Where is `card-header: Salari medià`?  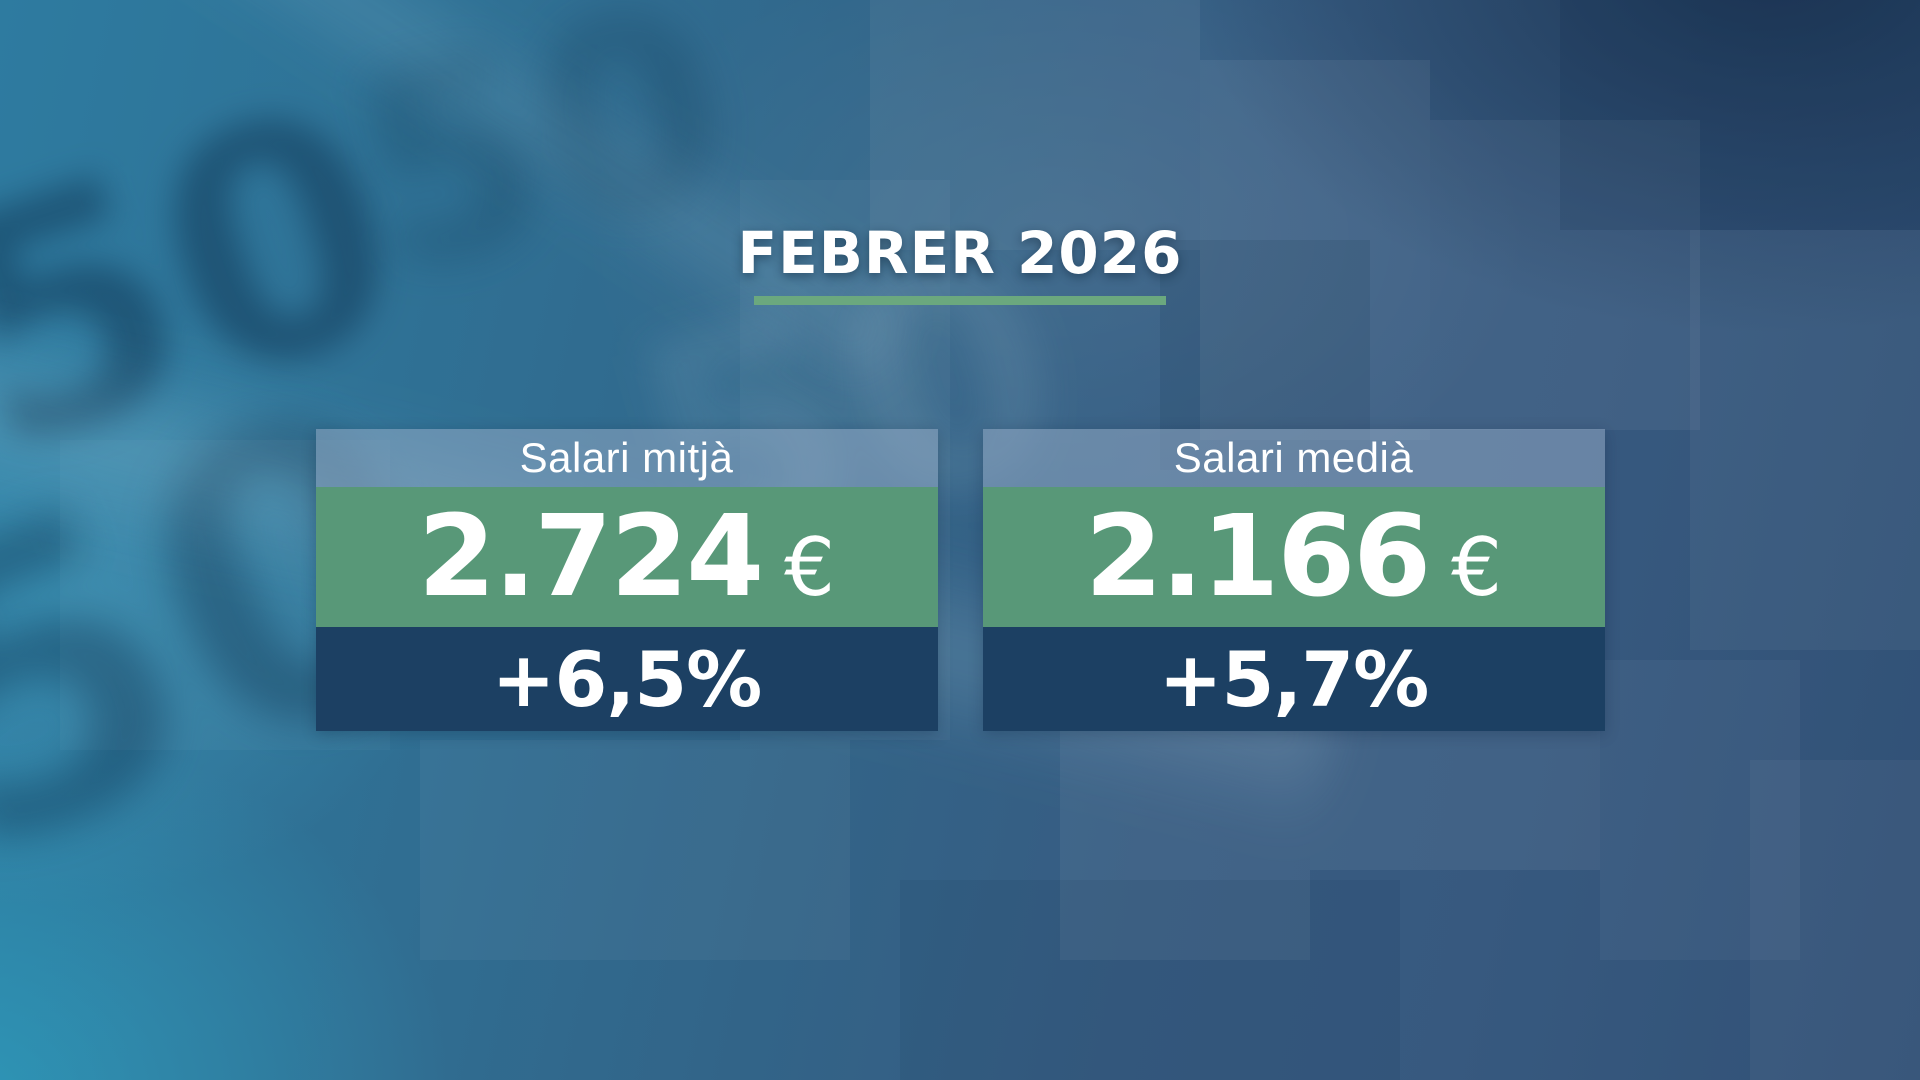
card-header: Salari medià is located at coordinates (1293, 458).